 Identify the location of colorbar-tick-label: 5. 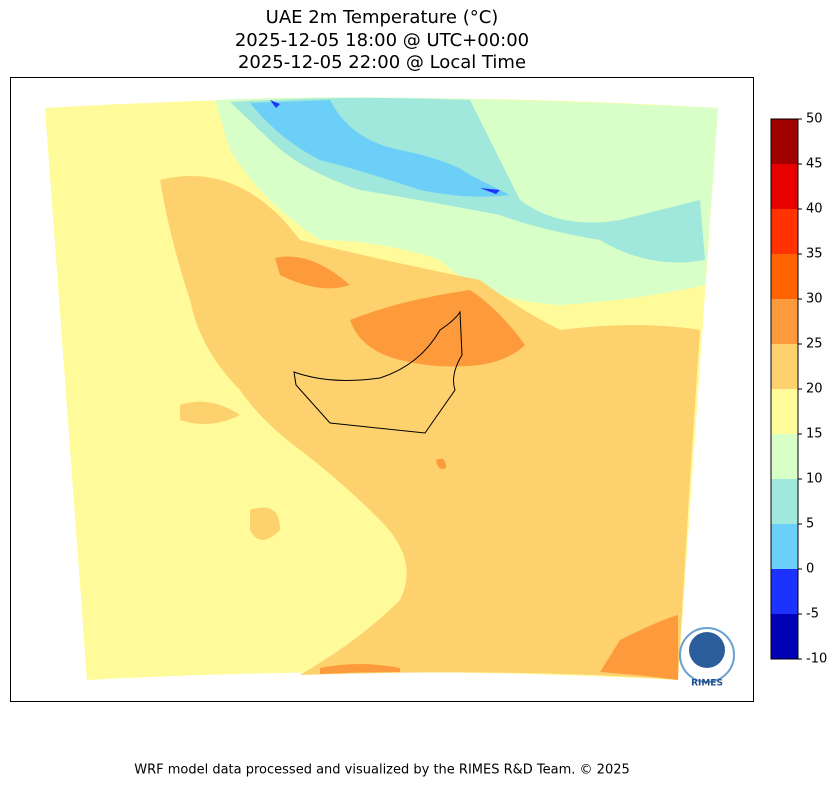
(810, 524).